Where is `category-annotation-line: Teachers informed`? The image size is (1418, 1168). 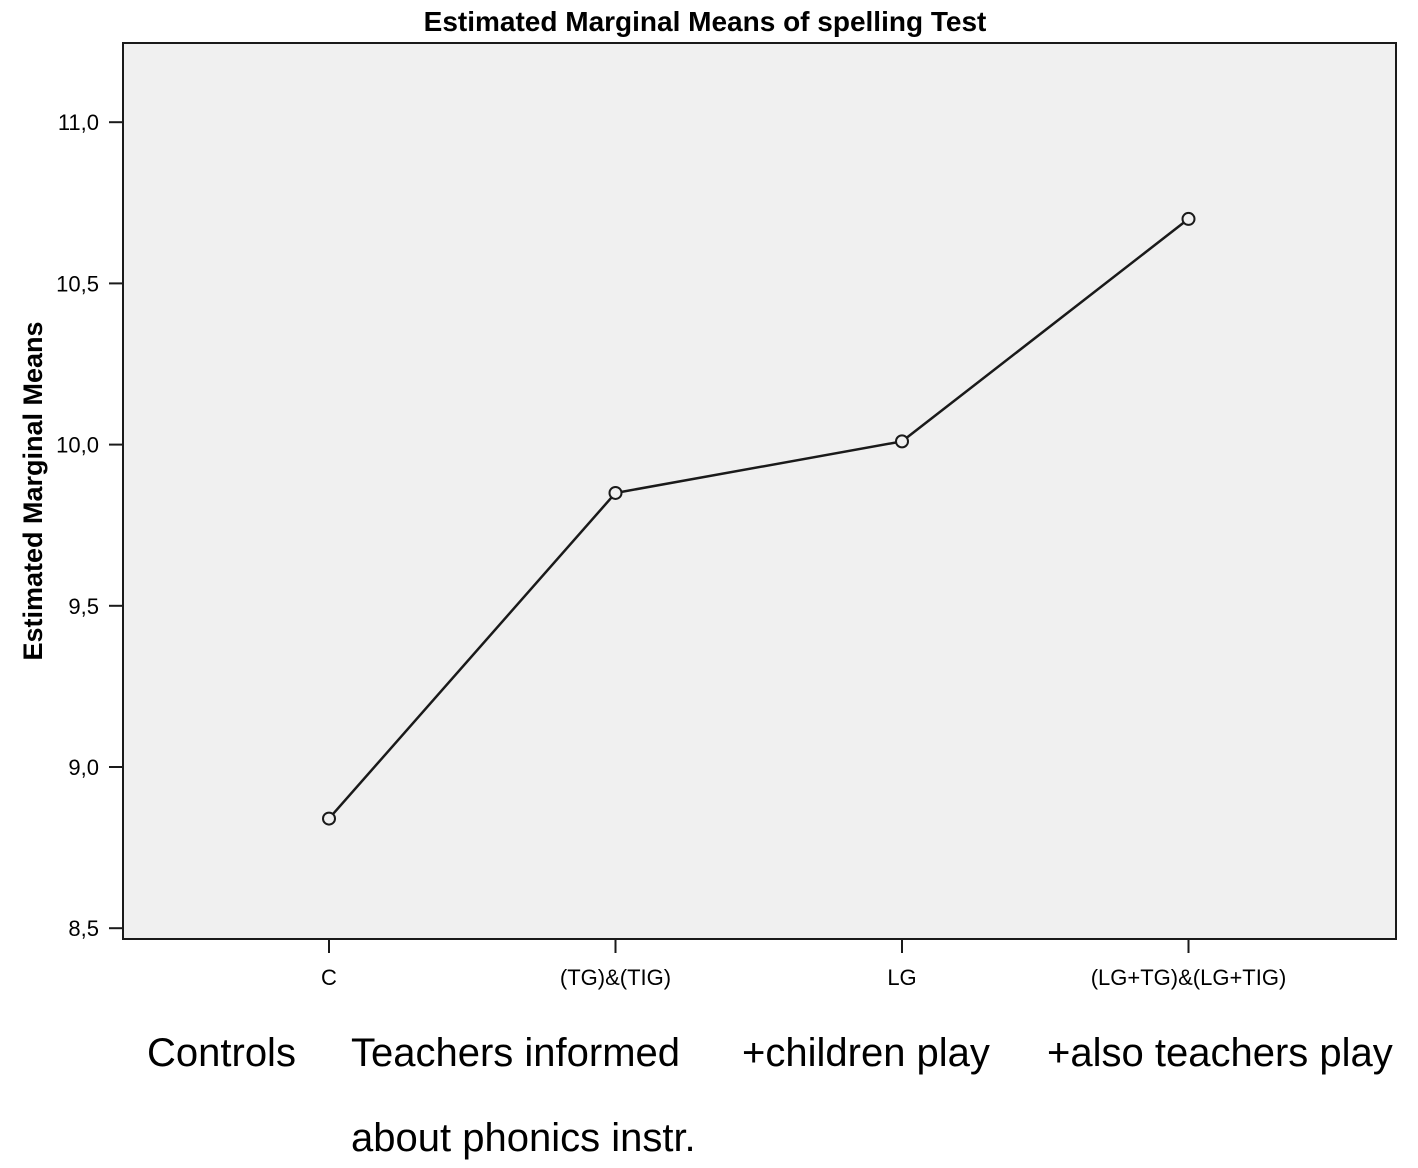
category-annotation-line: Teachers informed is located at coordinates (515, 1053).